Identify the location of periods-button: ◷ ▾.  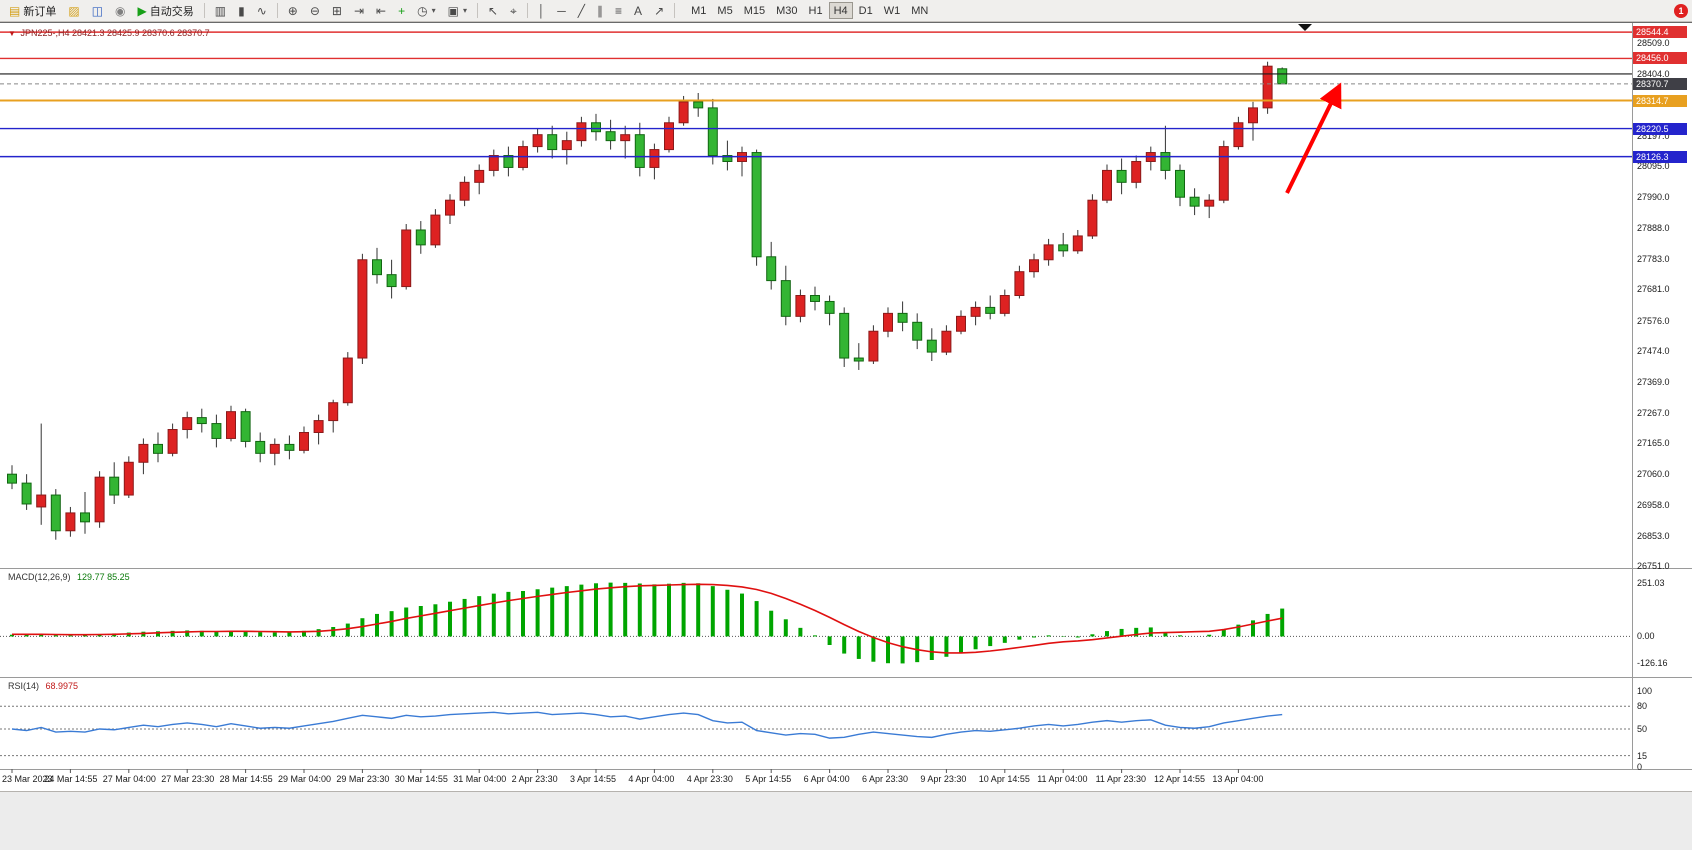
(426, 11).